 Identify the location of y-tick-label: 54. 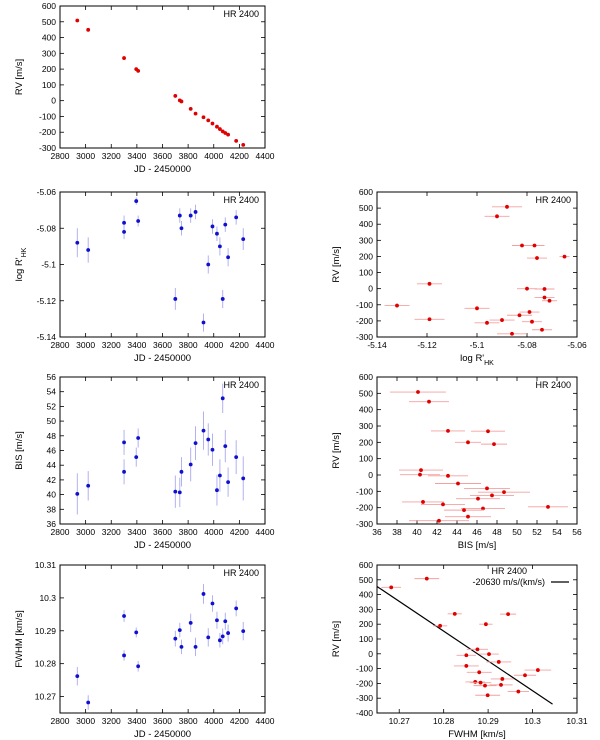
(52, 392).